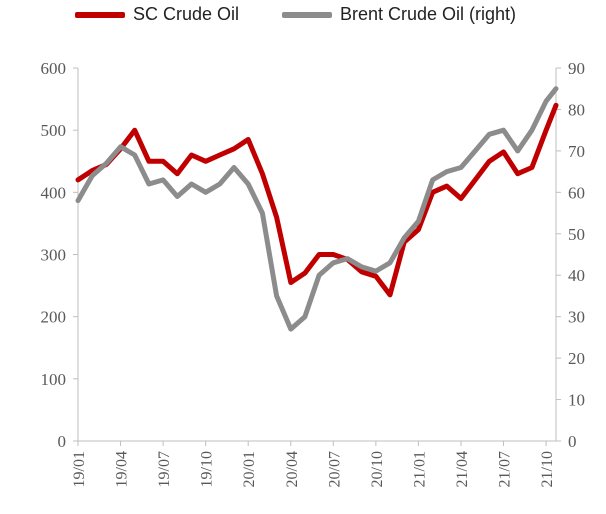 The height and width of the screenshot is (514, 606). I want to click on y-right-tick-label: 80, so click(576, 109).